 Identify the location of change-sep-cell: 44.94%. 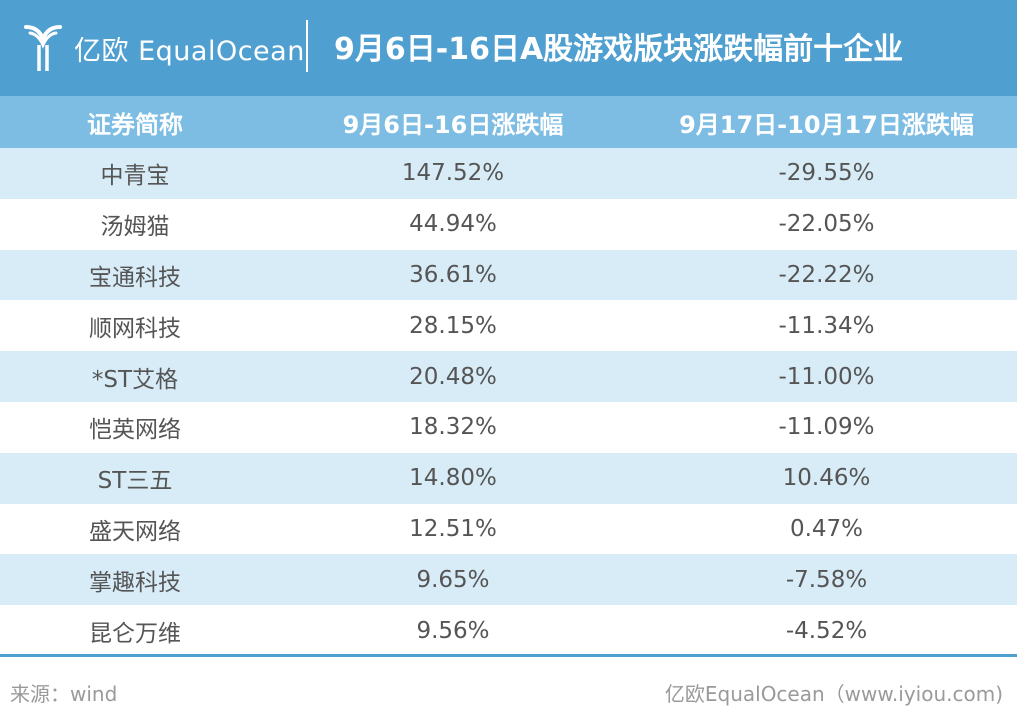
(453, 224).